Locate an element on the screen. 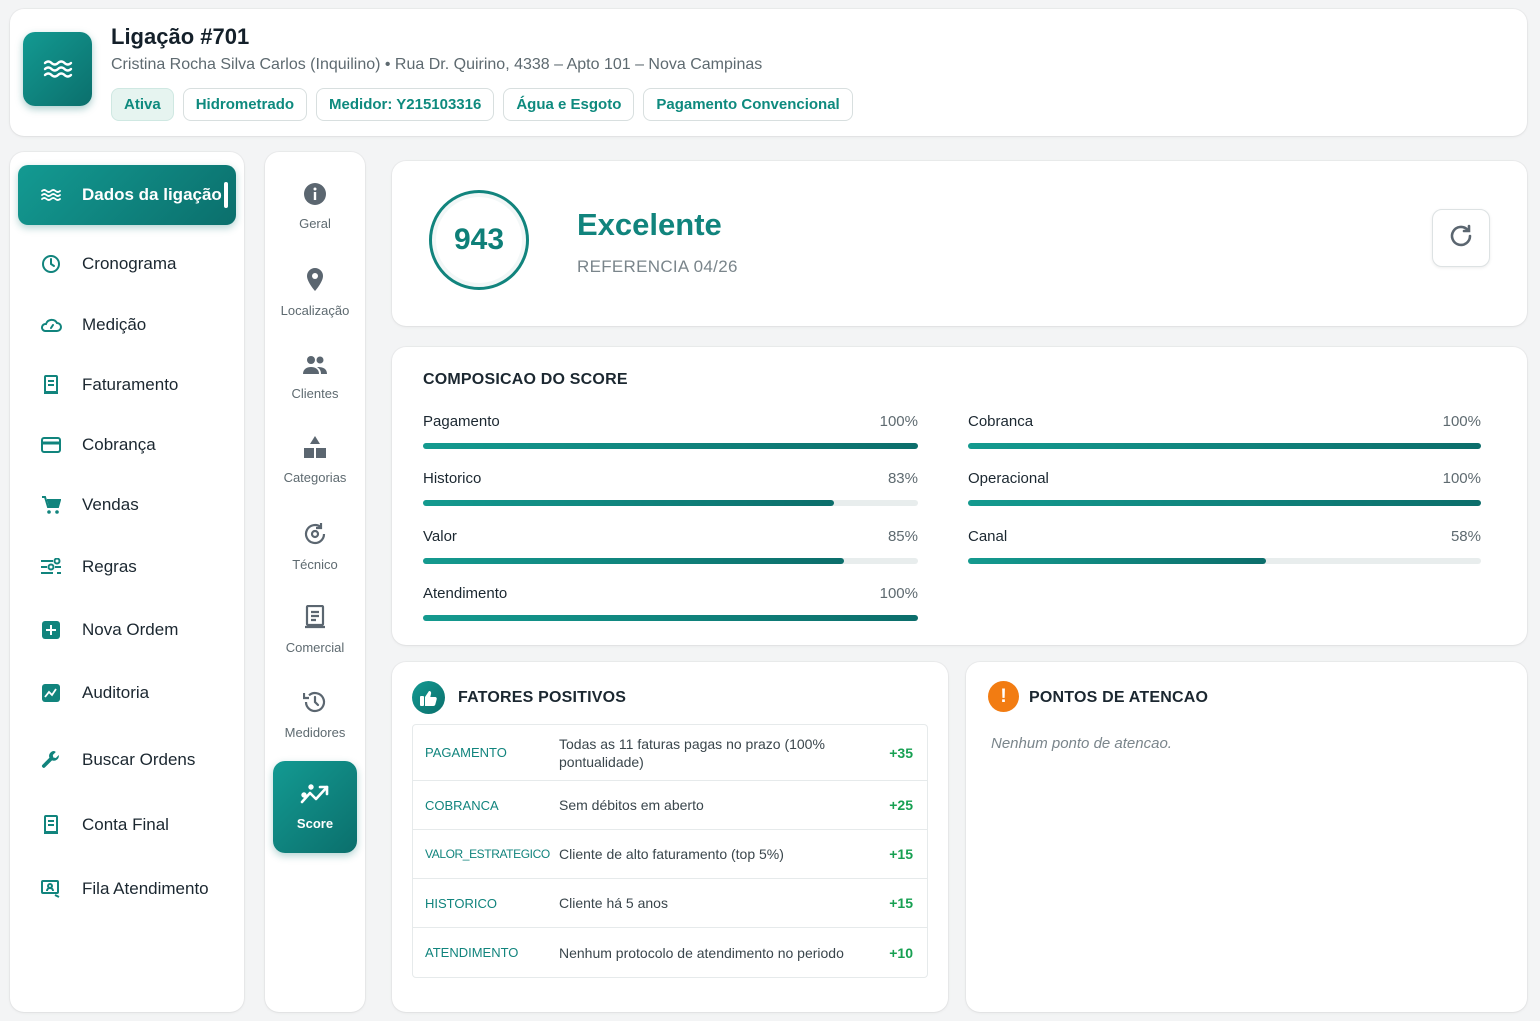 This screenshot has height=1021, width=1540. metric-canal: Canal 58% is located at coordinates (1224, 548).